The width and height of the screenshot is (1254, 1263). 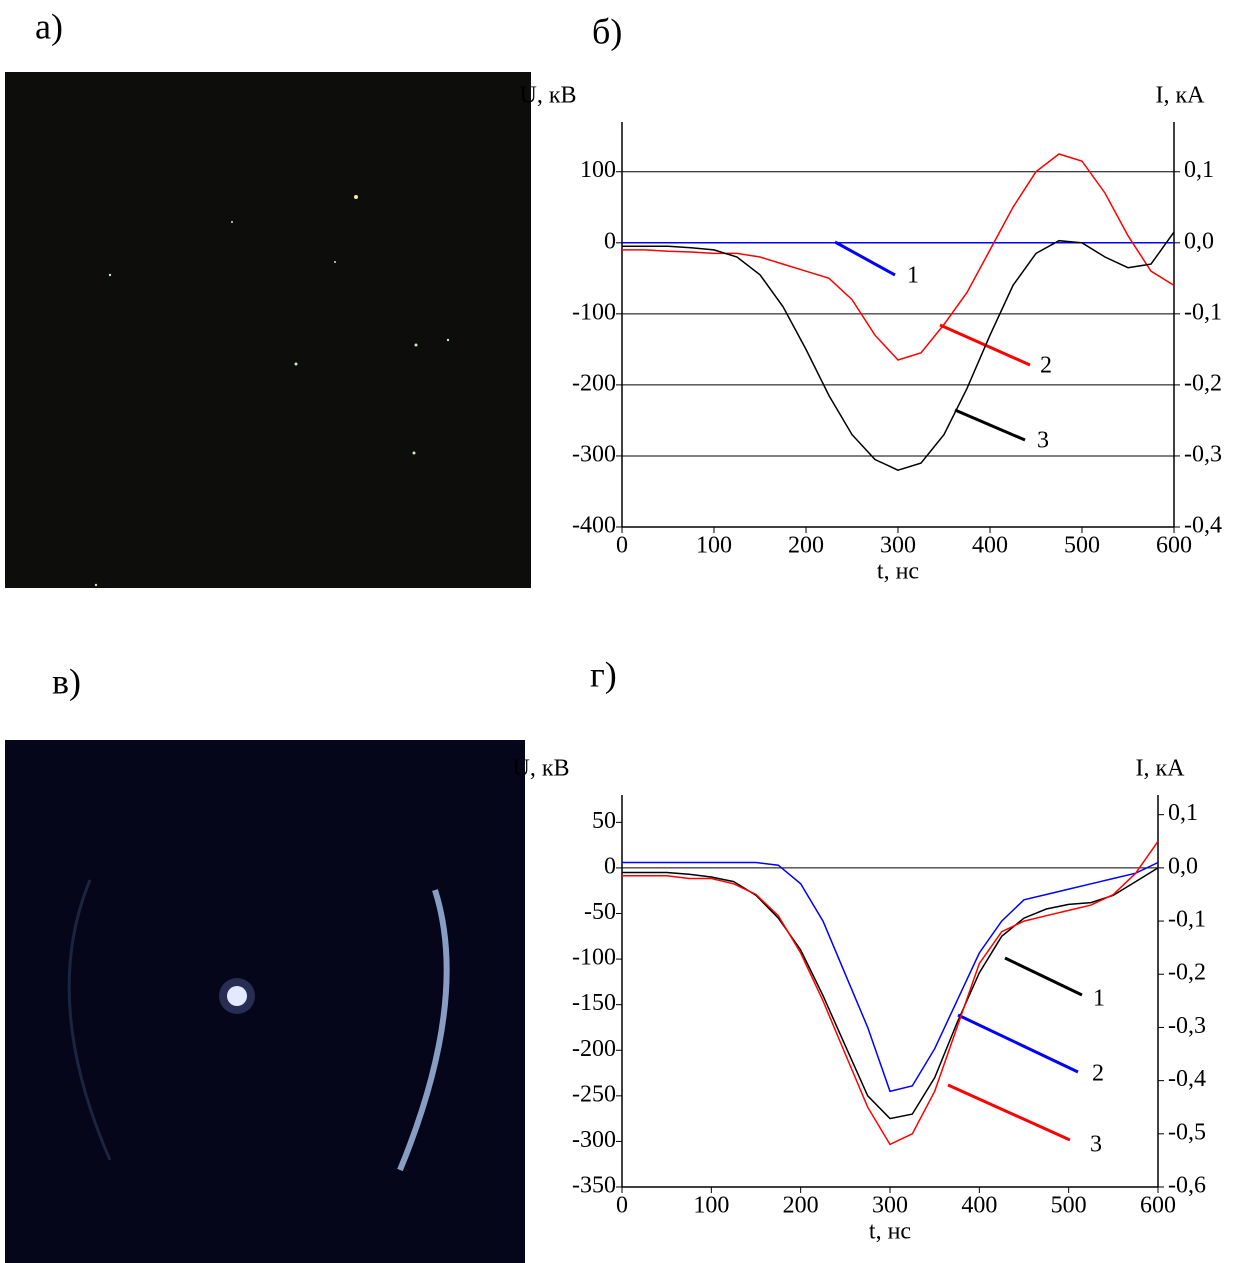 What do you see at coordinates (594, 526) in the screenshot?
I see `y-tick-label: -400` at bounding box center [594, 526].